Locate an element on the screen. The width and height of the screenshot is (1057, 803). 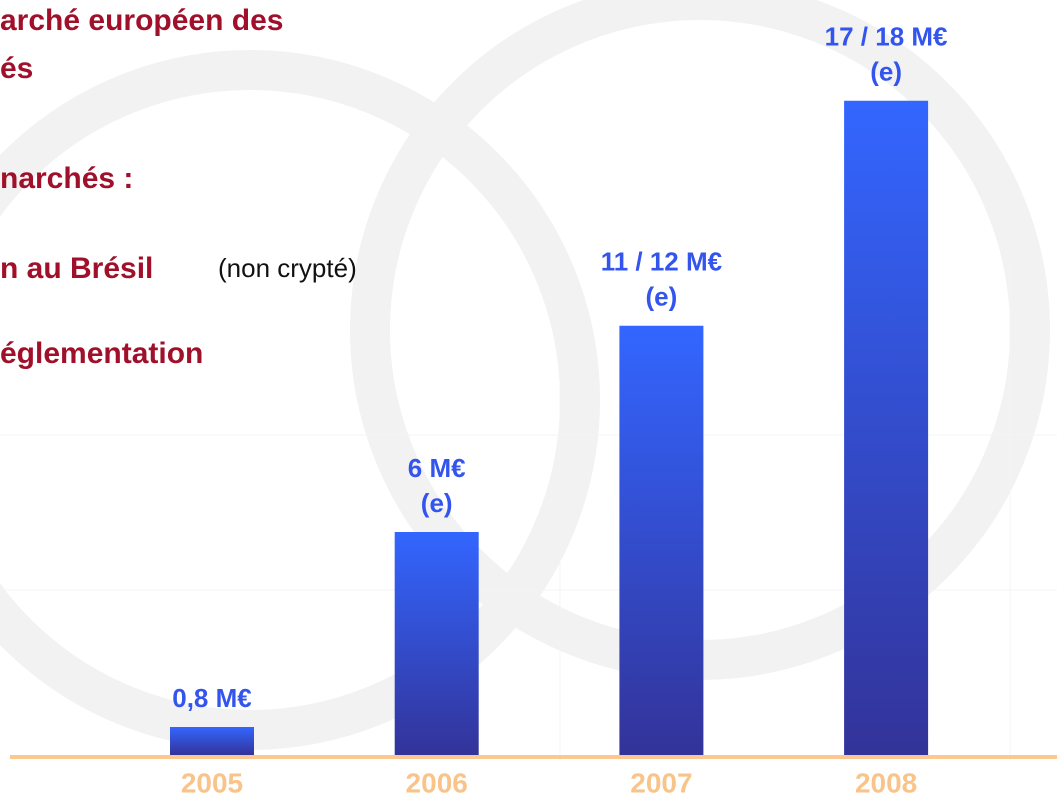
value-label: 0,8 M€ is located at coordinates (212, 698).